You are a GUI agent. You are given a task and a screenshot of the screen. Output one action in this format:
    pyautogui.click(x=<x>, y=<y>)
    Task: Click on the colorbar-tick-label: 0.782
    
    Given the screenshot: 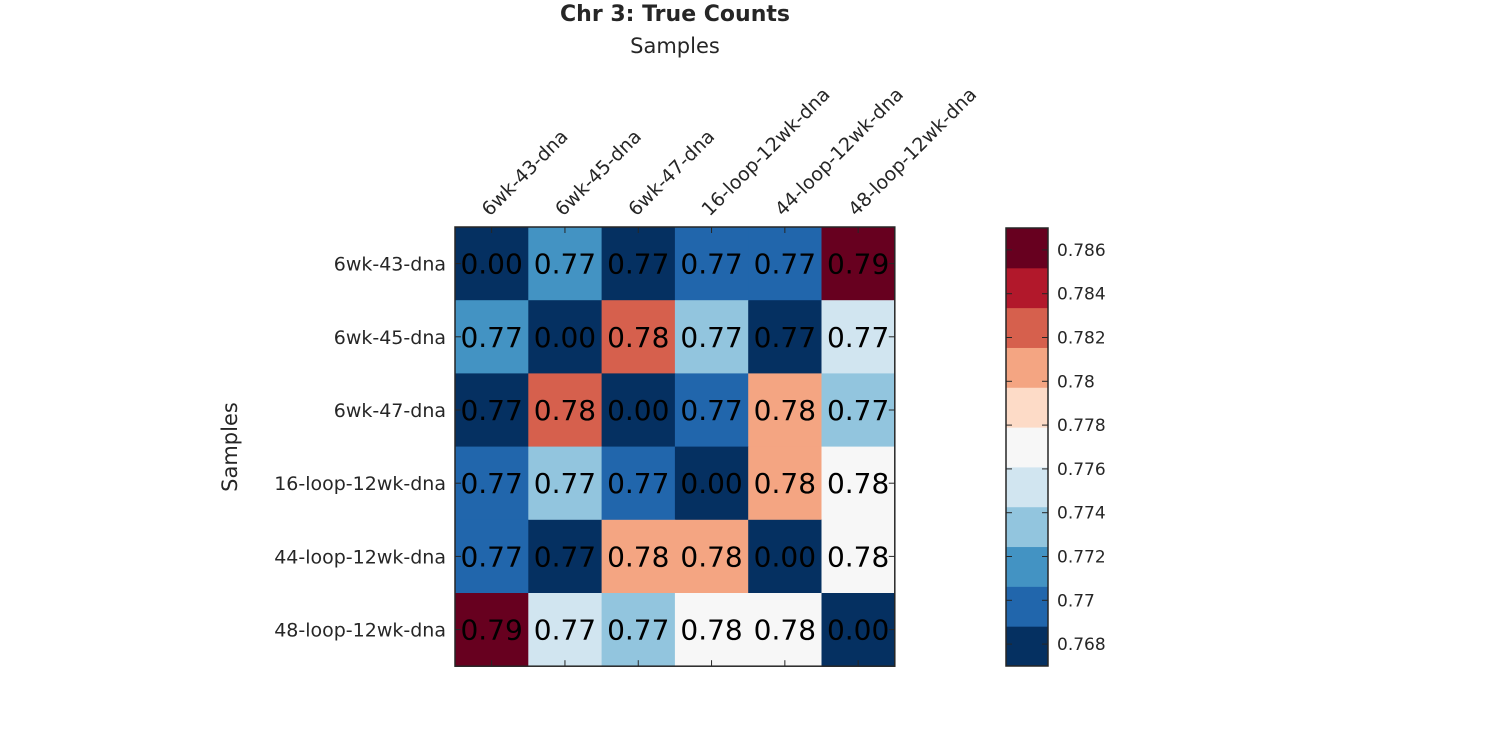 What is the action you would take?
    pyautogui.click(x=1081, y=339)
    